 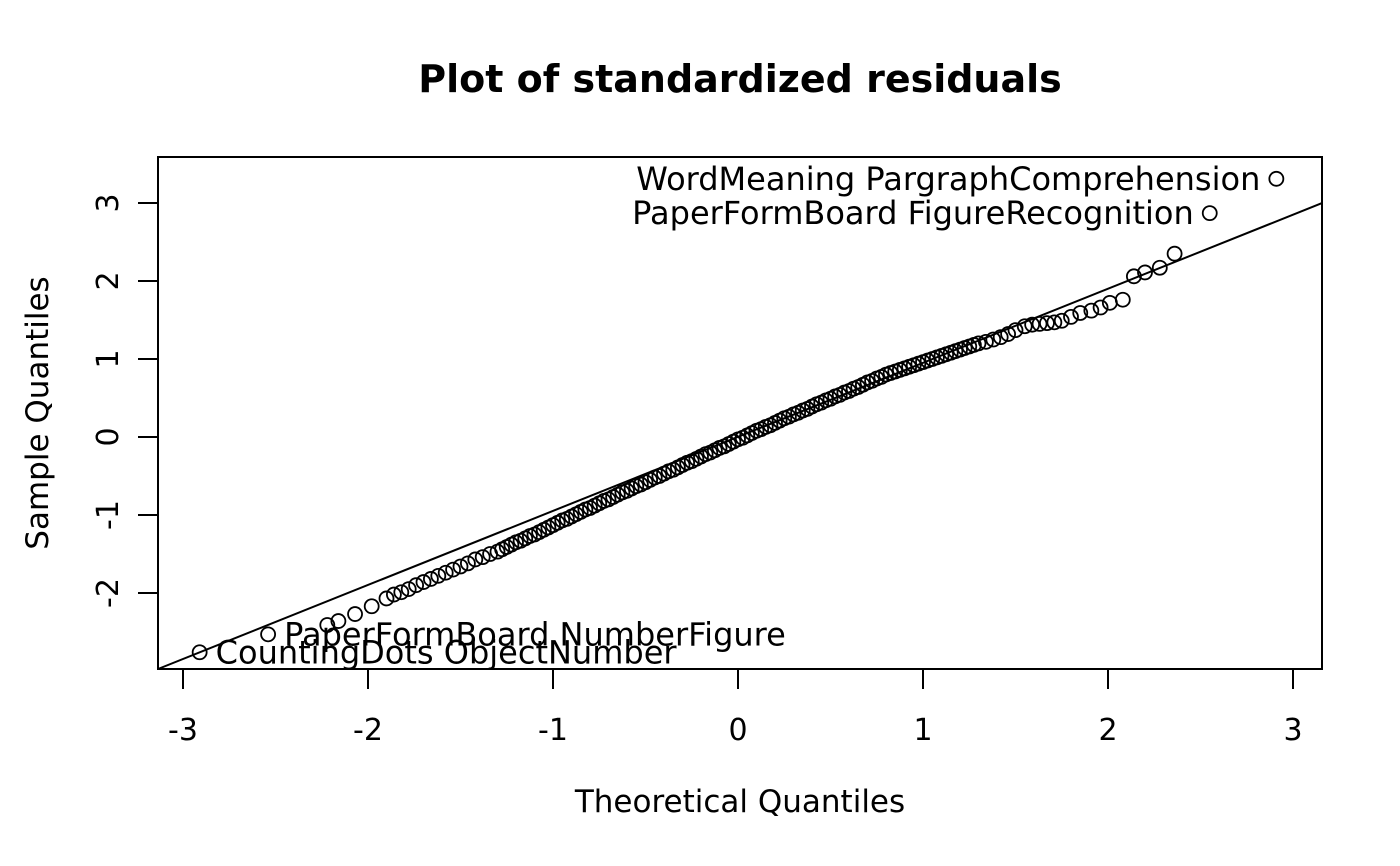 What do you see at coordinates (1107, 730) in the screenshot?
I see `x-tick-label: 2` at bounding box center [1107, 730].